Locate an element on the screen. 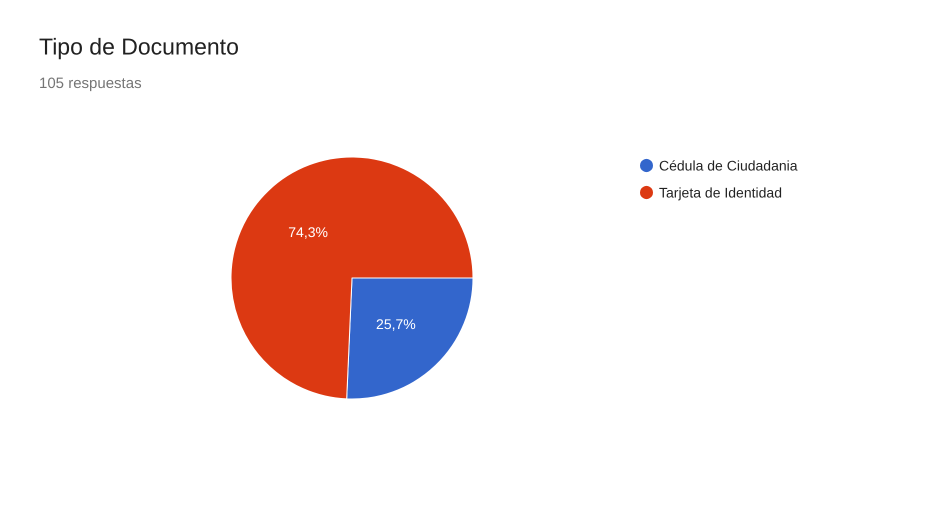 The width and height of the screenshot is (944, 531). legend-label: Tarjeta de Identidad is located at coordinates (720, 192).